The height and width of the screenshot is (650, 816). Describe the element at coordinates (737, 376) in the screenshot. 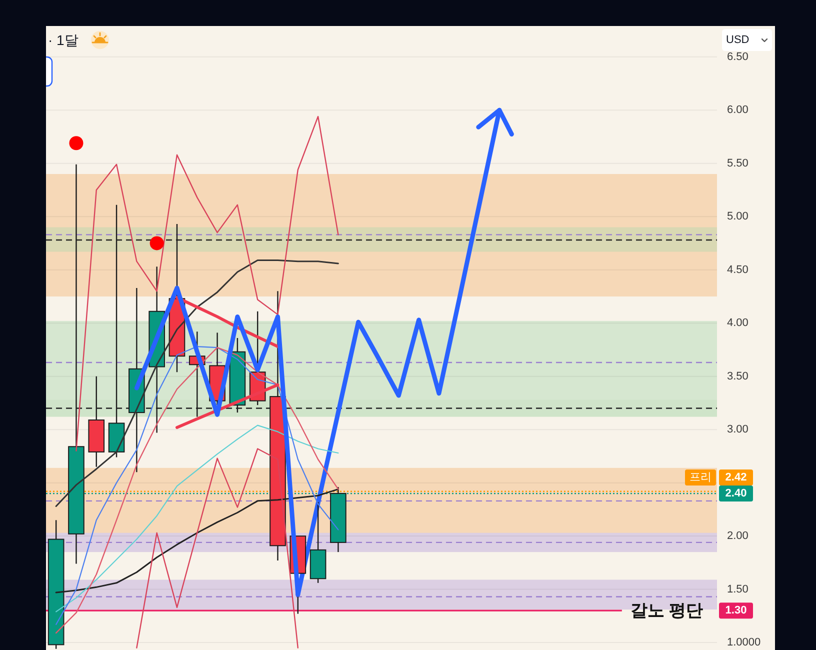

I see `y-tick-label: 3.50` at that location.